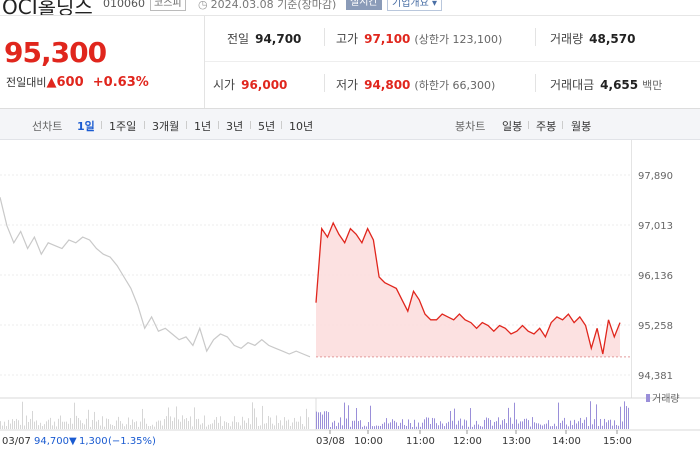 This screenshot has width=700, height=450. What do you see at coordinates (387, 39) in the screenshot?
I see `high-value: 97,100` at bounding box center [387, 39].